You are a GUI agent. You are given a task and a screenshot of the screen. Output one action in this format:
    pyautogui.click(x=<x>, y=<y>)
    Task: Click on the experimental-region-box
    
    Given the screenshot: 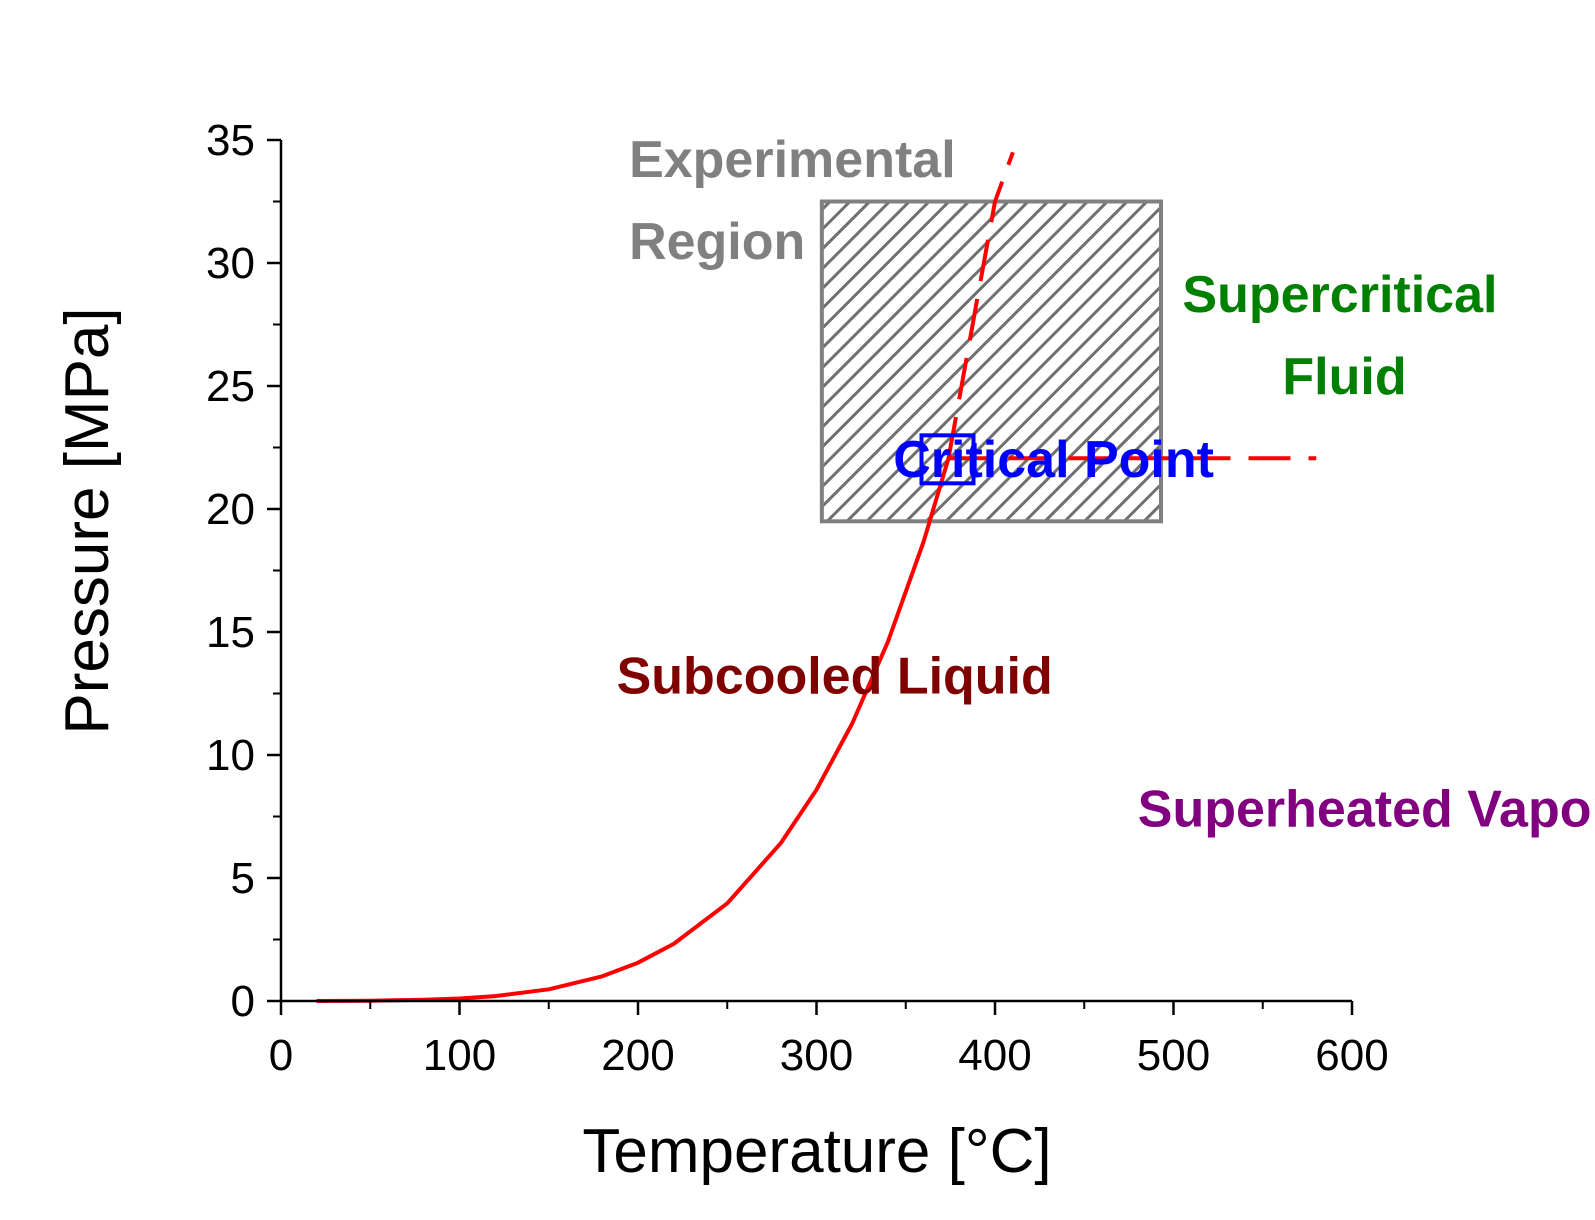 What is the action you would take?
    pyautogui.click(x=991, y=361)
    